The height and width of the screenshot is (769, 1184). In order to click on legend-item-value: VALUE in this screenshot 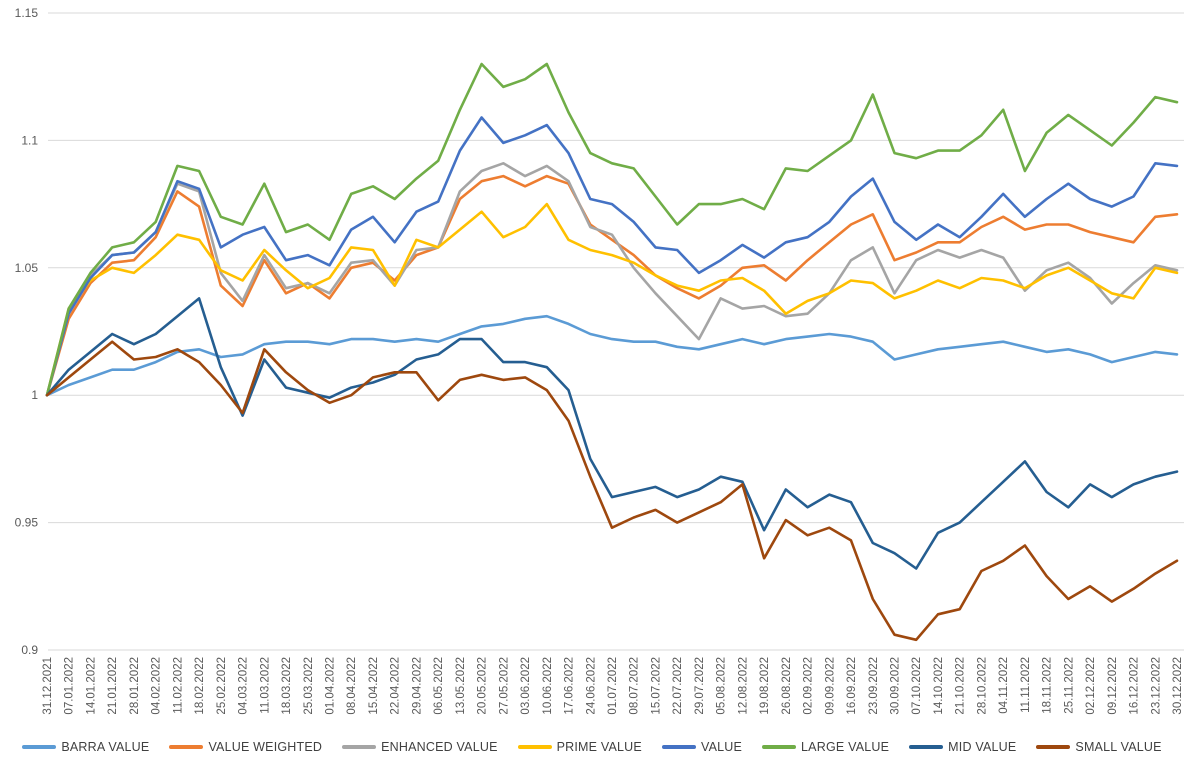, I will do `click(702, 747)`.